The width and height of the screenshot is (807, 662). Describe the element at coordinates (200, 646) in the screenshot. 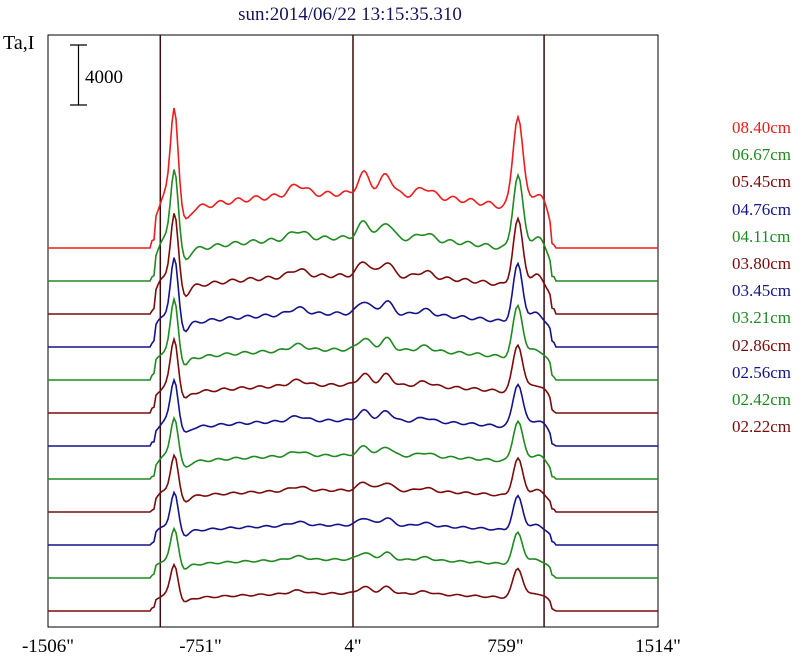

I see `x-tick-label: -751"` at that location.